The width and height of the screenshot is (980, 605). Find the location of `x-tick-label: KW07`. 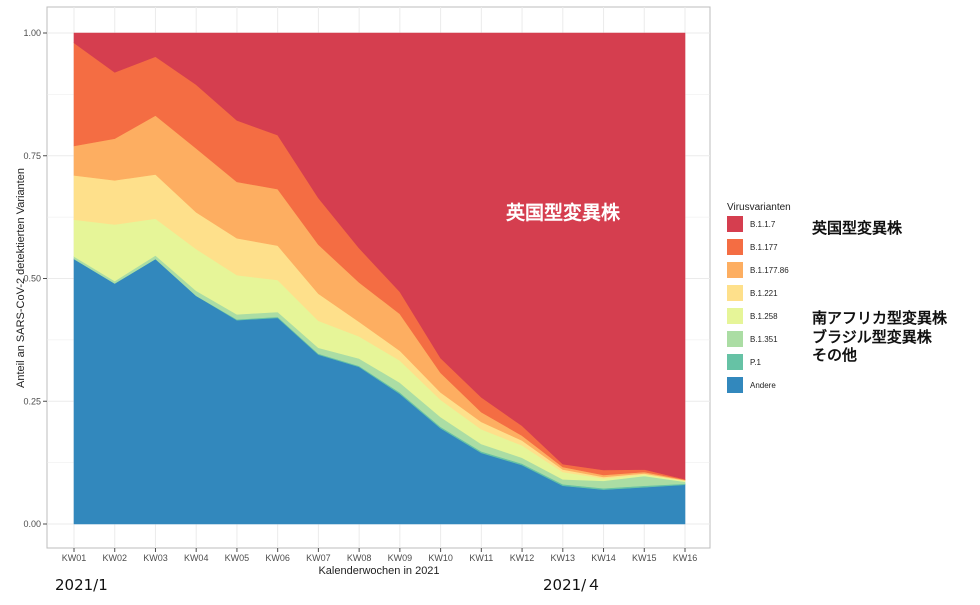

x-tick-label: KW07 is located at coordinates (318, 558).